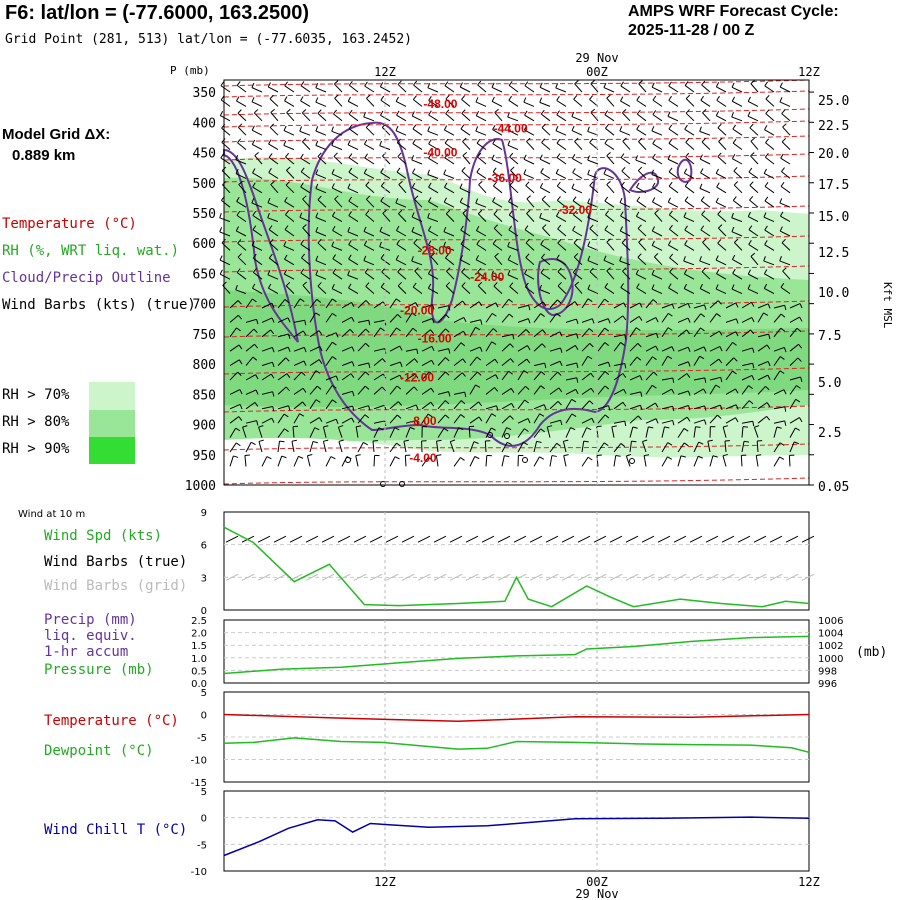  What do you see at coordinates (204, 819) in the screenshot?
I see `y-tick-label: 0` at bounding box center [204, 819].